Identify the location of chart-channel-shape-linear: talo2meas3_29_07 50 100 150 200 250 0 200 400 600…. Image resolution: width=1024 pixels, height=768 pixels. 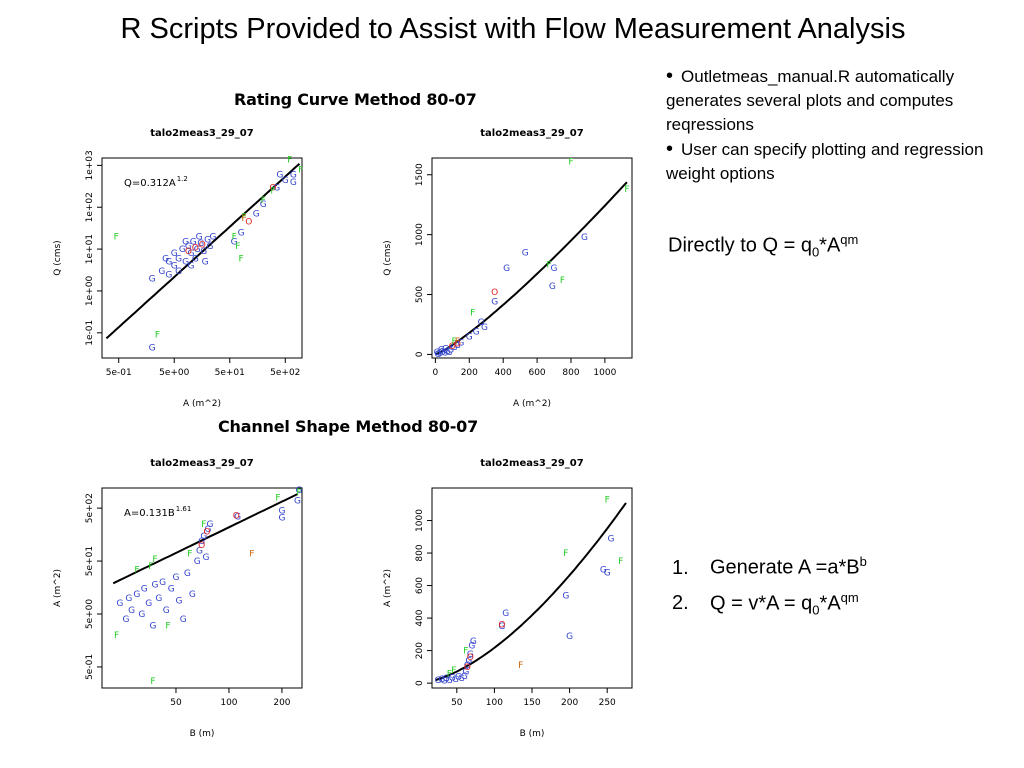
(508, 598).